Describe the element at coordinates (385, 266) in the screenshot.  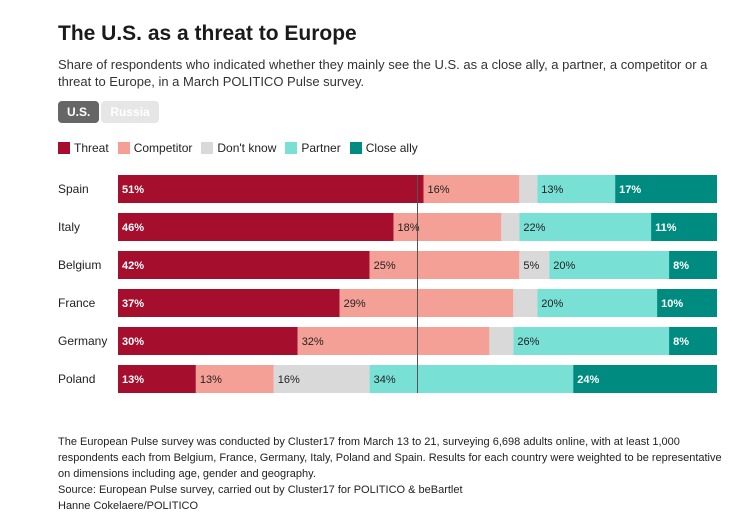
I see `data-label: 25%` at that location.